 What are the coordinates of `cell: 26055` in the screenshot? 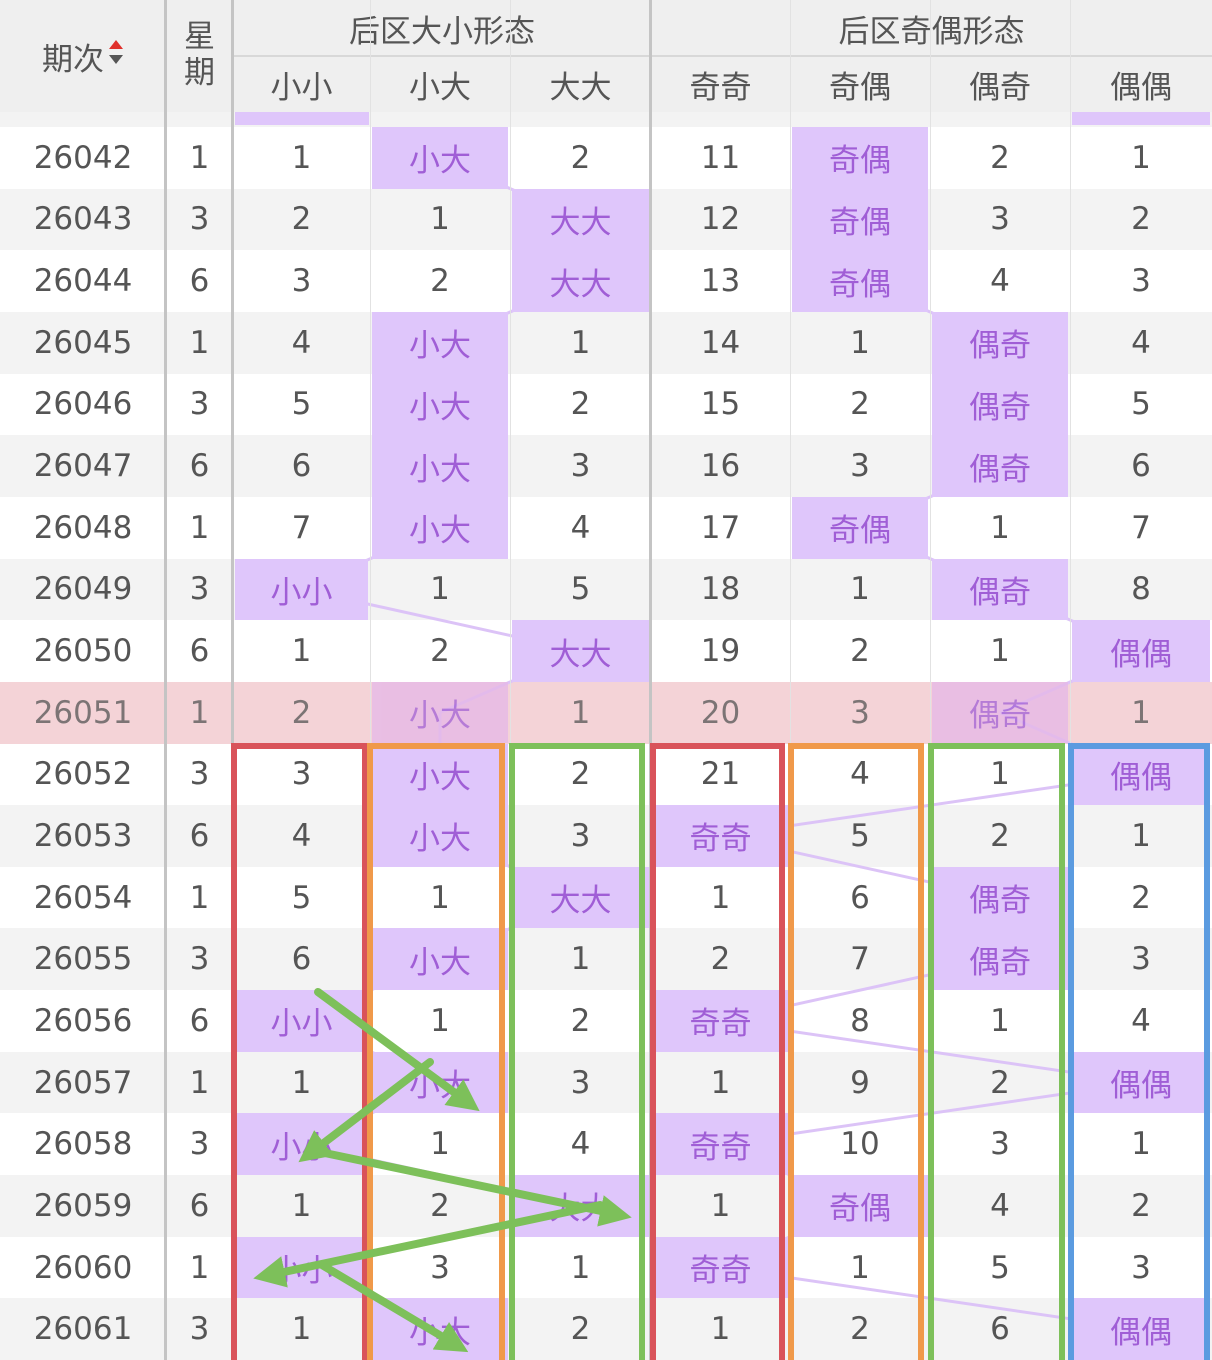 It's located at (83, 959).